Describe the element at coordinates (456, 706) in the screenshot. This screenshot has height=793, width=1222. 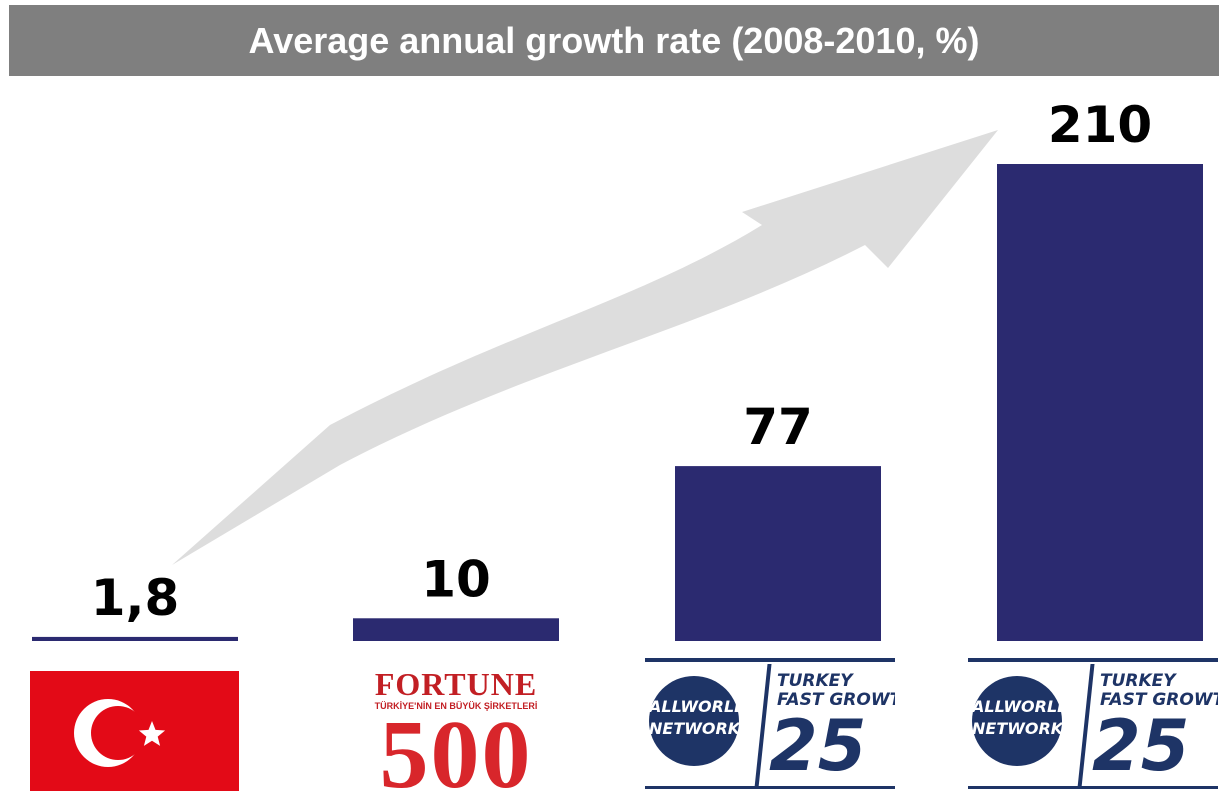
I see `fortune-subtitle: TÜRKİYE'NİN EN BÜYÜK ŞİRKETLERİ` at that location.